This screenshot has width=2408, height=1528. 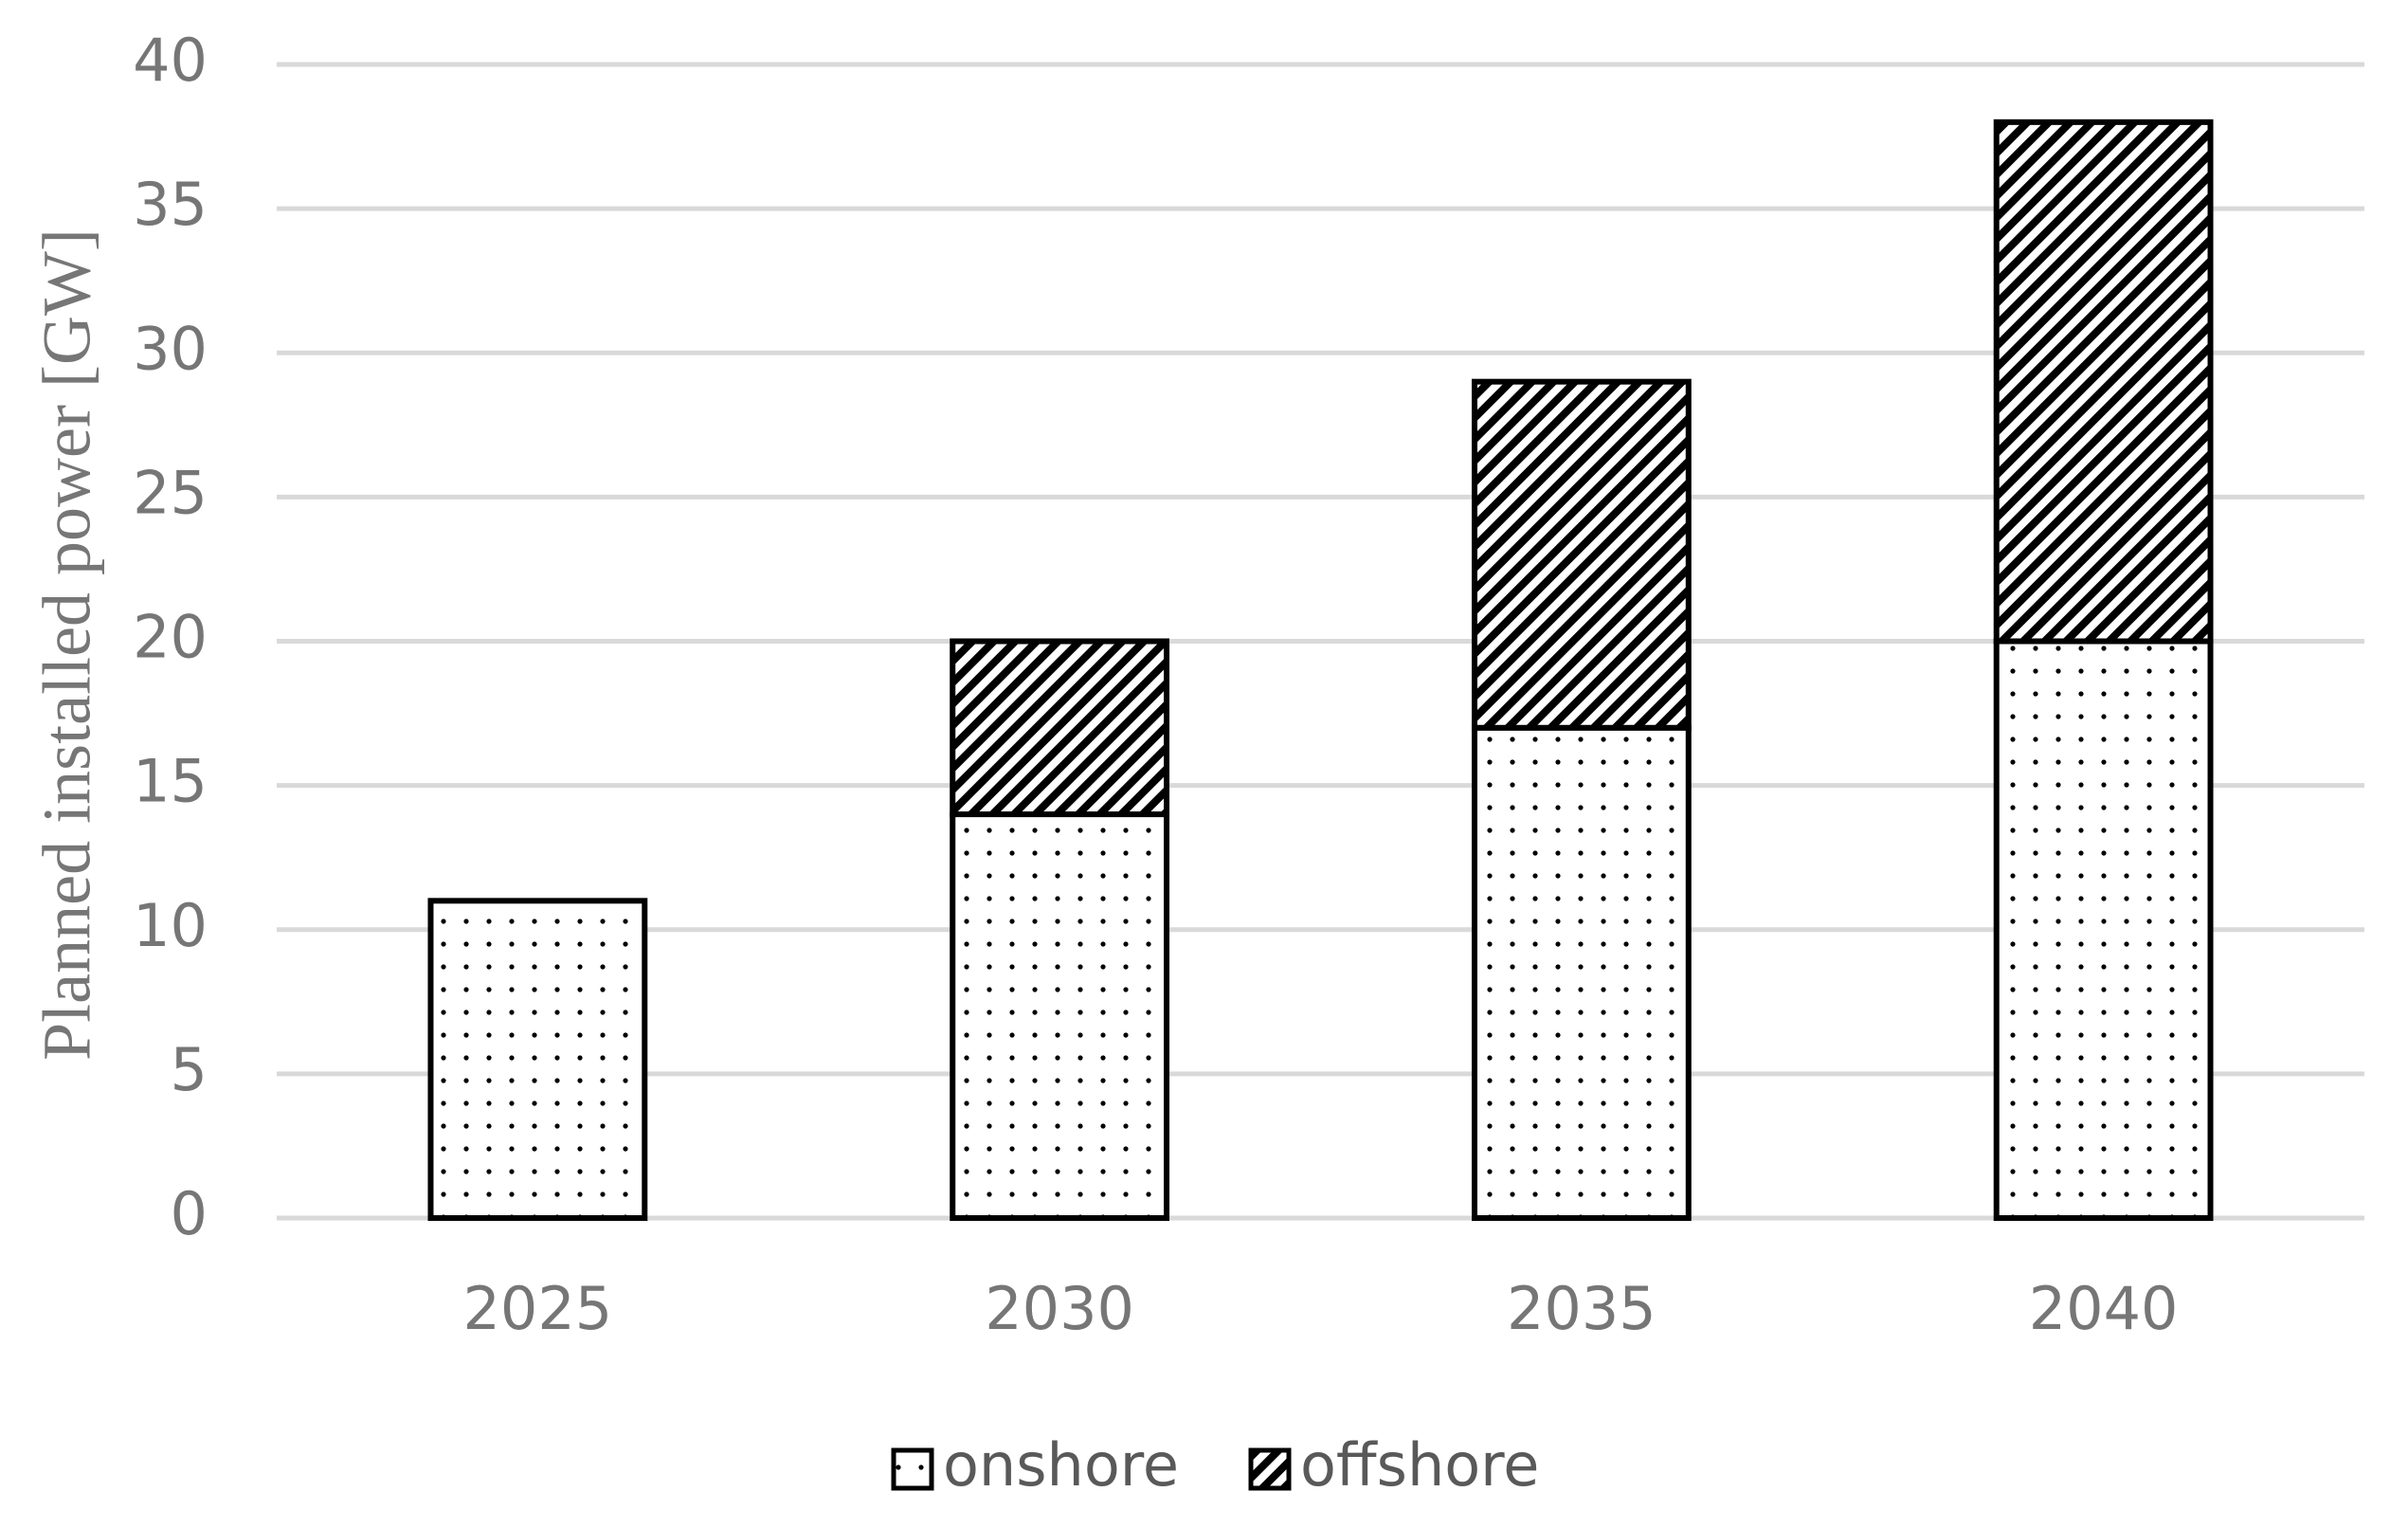 What do you see at coordinates (170, 348) in the screenshot?
I see `y-tick-label: 30` at bounding box center [170, 348].